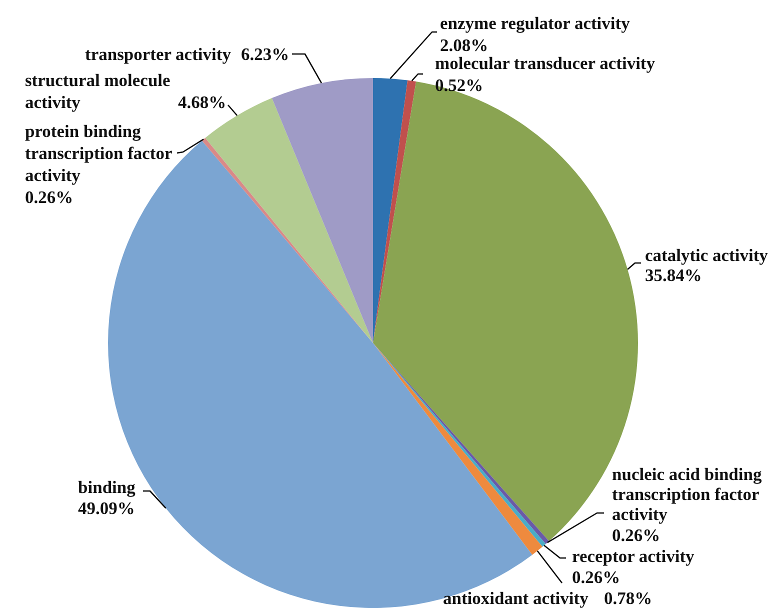  Describe the element at coordinates (706, 255) in the screenshot. I see `slice-label: catalytic activity` at that location.